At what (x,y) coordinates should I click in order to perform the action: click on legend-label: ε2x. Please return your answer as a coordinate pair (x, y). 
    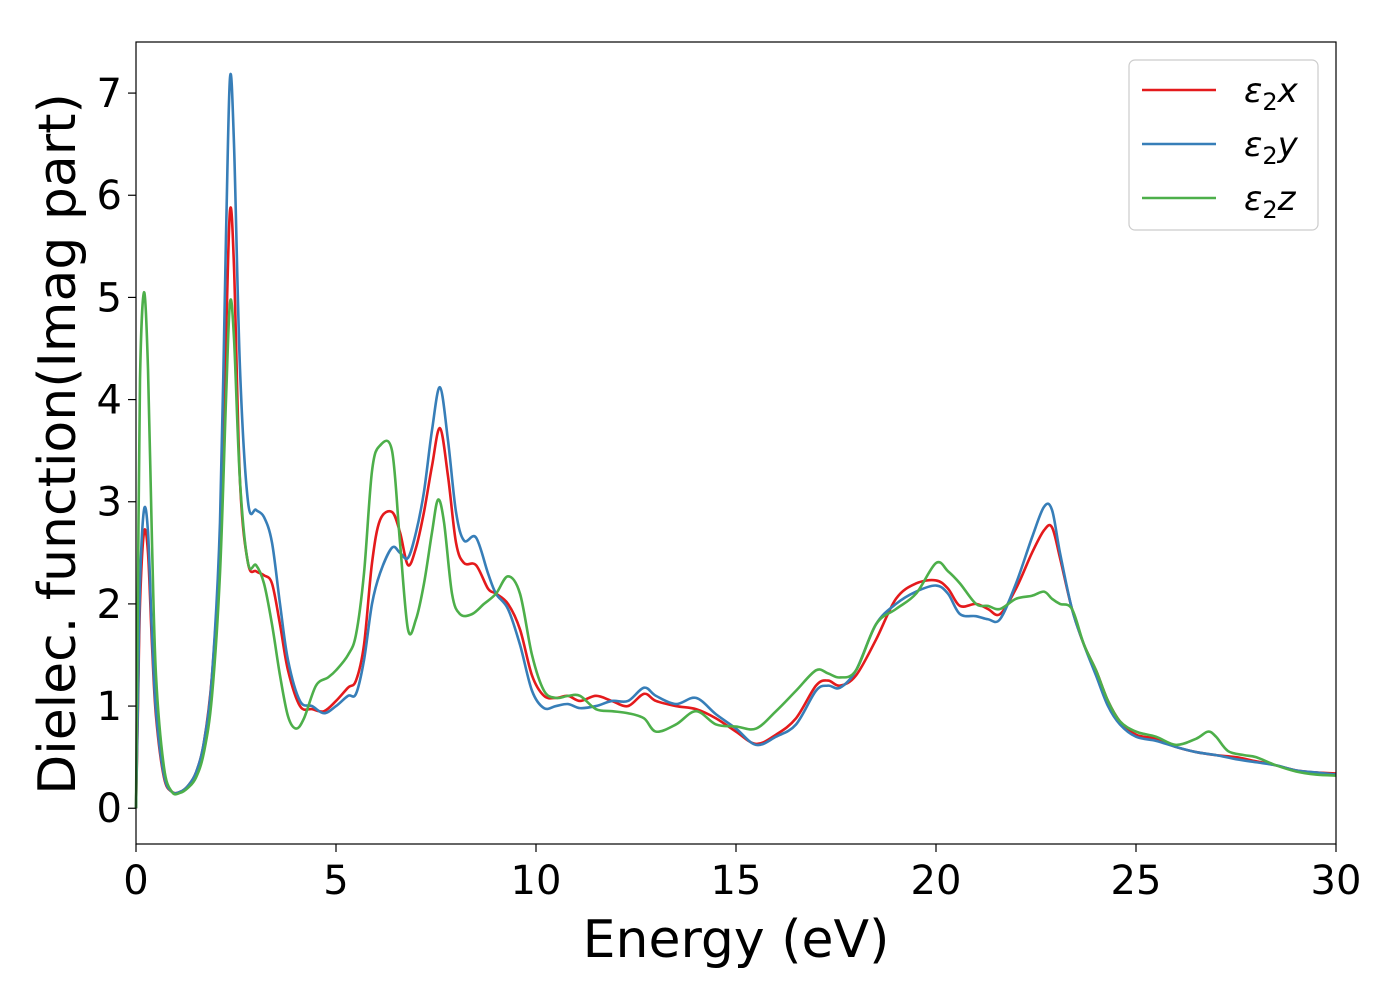
    Looking at the image, I should click on (1271, 93).